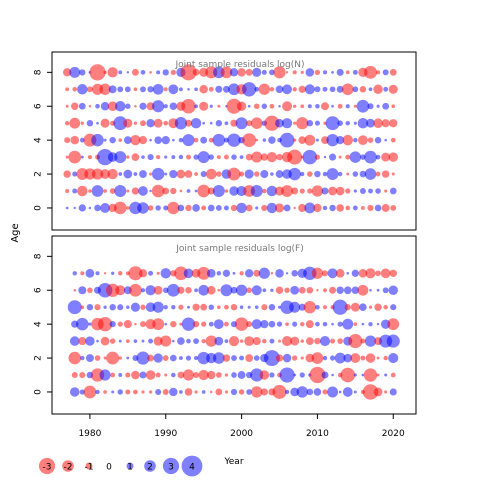 The height and width of the screenshot is (480, 480). I want to click on x-tick-label: 2010, so click(317, 434).